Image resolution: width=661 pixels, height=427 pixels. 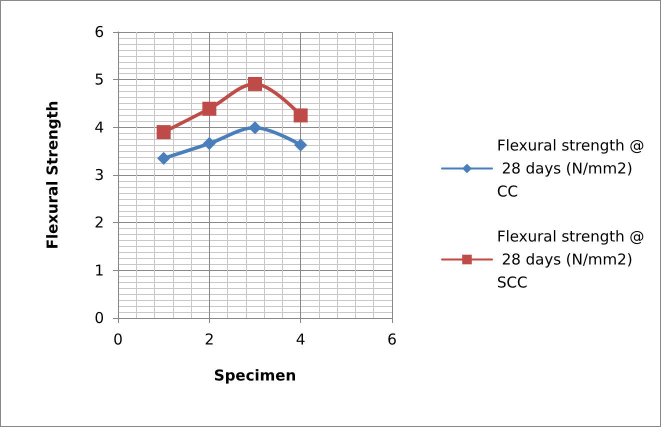 I want to click on legend-label: Flexural strength @ 28 days (N/mm2) SCC, so click(x=570, y=260).